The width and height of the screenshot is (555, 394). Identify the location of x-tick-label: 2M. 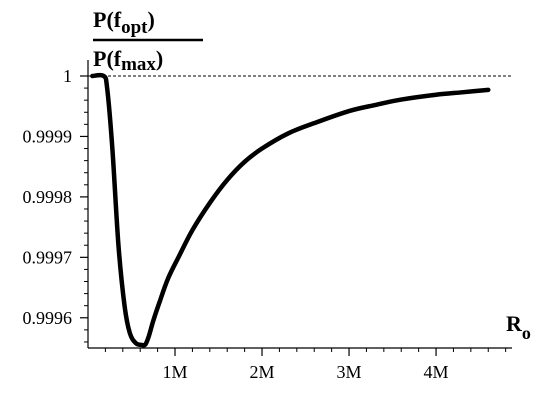
(262, 372).